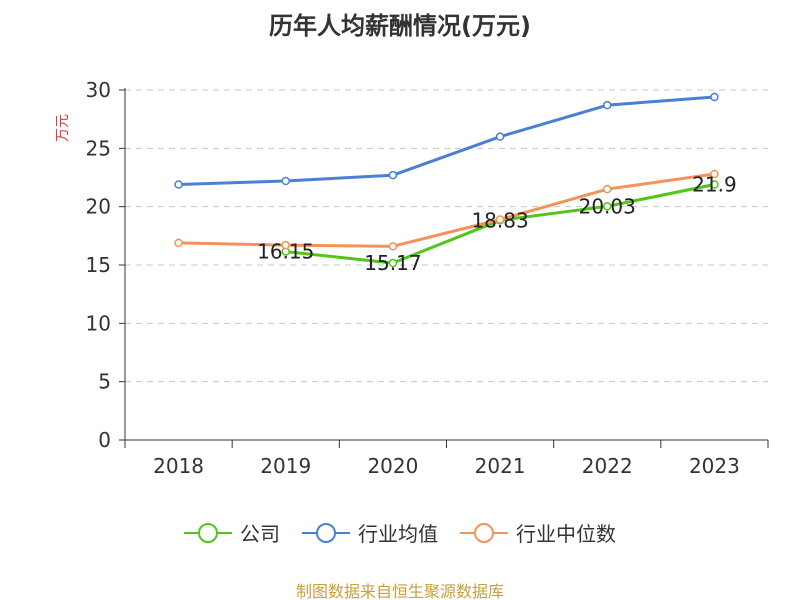 The image size is (800, 600). Describe the element at coordinates (104, 440) in the screenshot. I see `y-tick-label: 0` at that location.